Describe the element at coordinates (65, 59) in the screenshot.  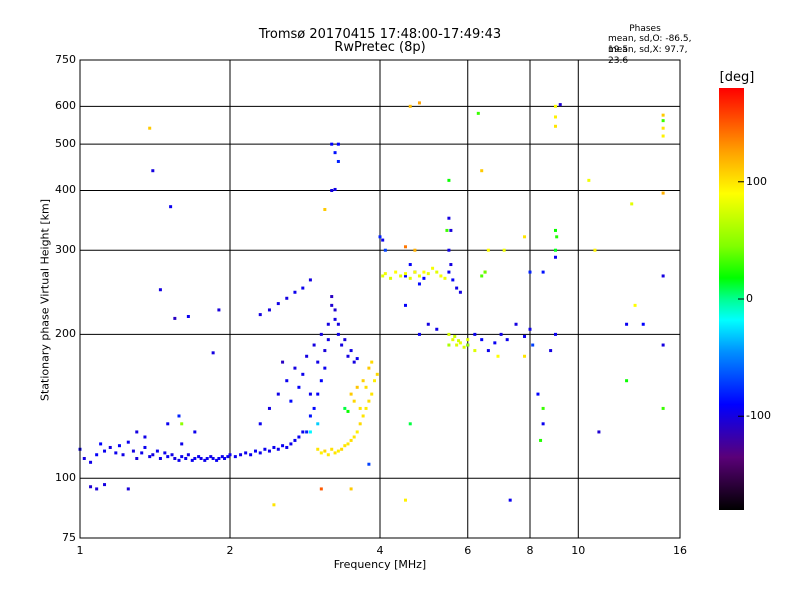
I see `y-tick-label: 750` at that location.